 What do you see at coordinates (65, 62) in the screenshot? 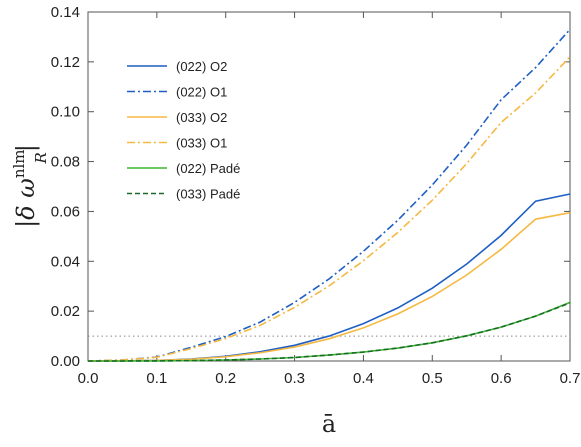
I see `y-tick-label: 0.12` at bounding box center [65, 62].